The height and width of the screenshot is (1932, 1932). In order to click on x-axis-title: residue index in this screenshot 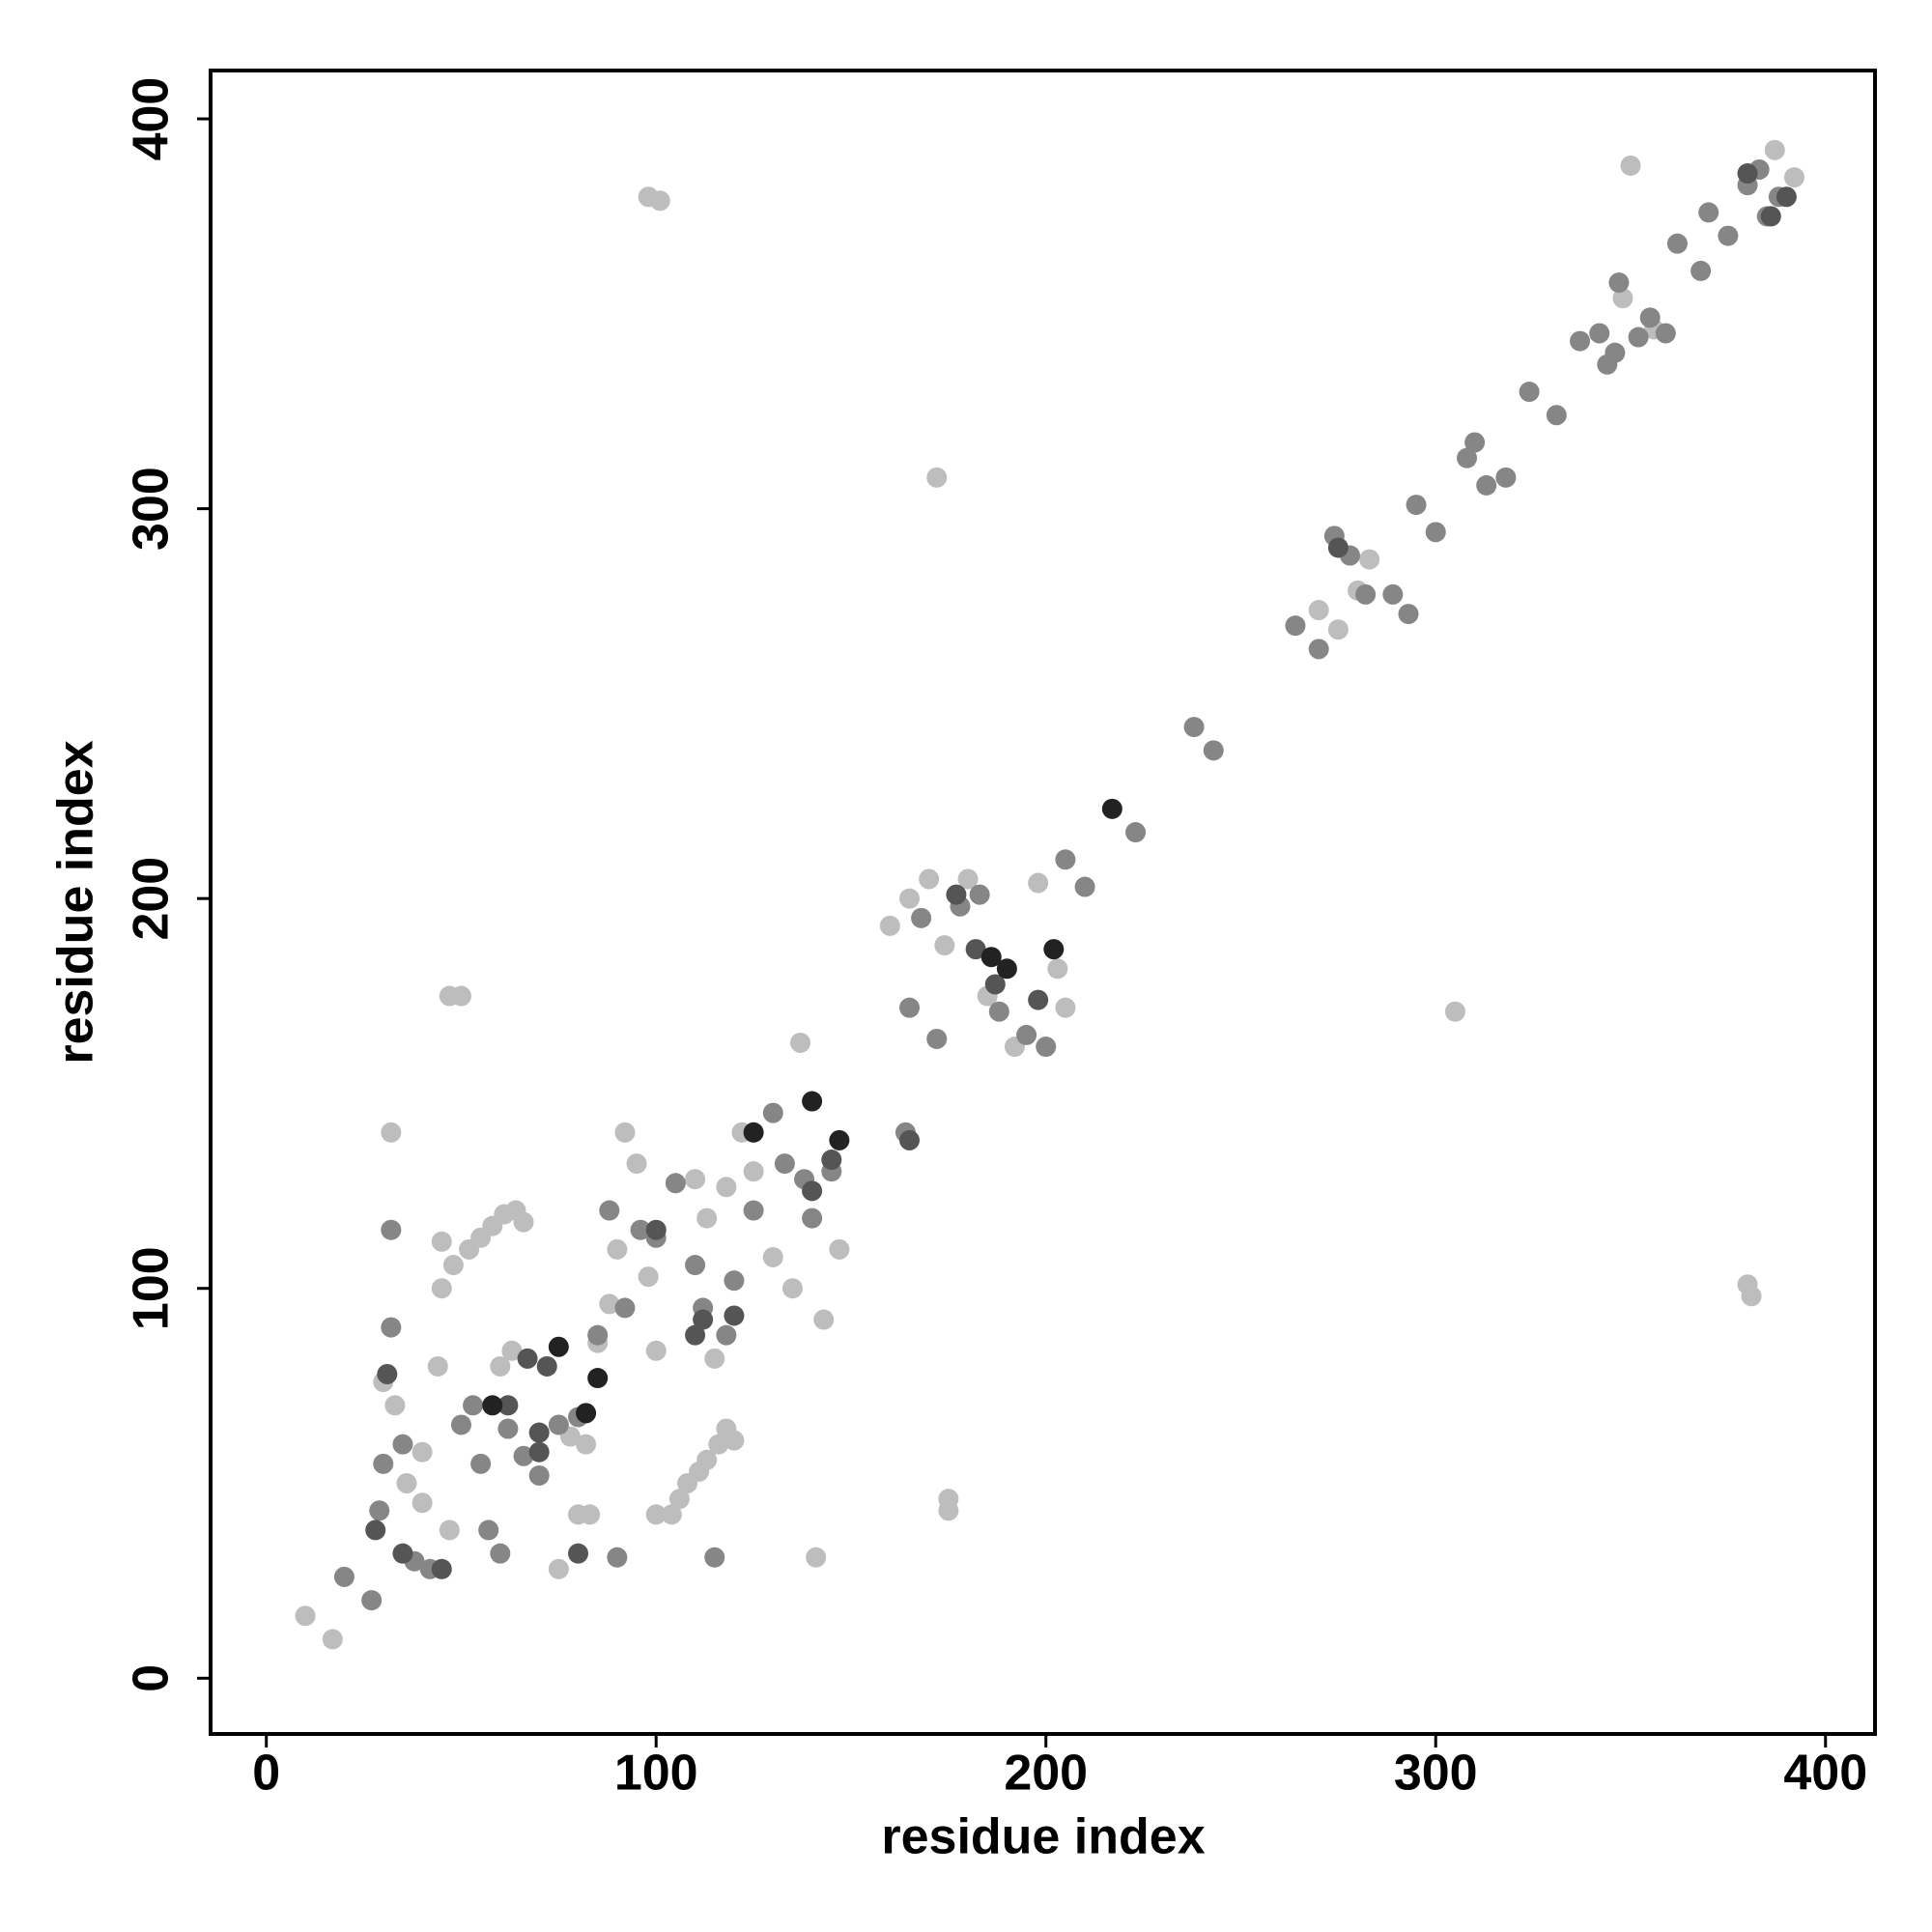, I will do `click(1043, 1837)`.